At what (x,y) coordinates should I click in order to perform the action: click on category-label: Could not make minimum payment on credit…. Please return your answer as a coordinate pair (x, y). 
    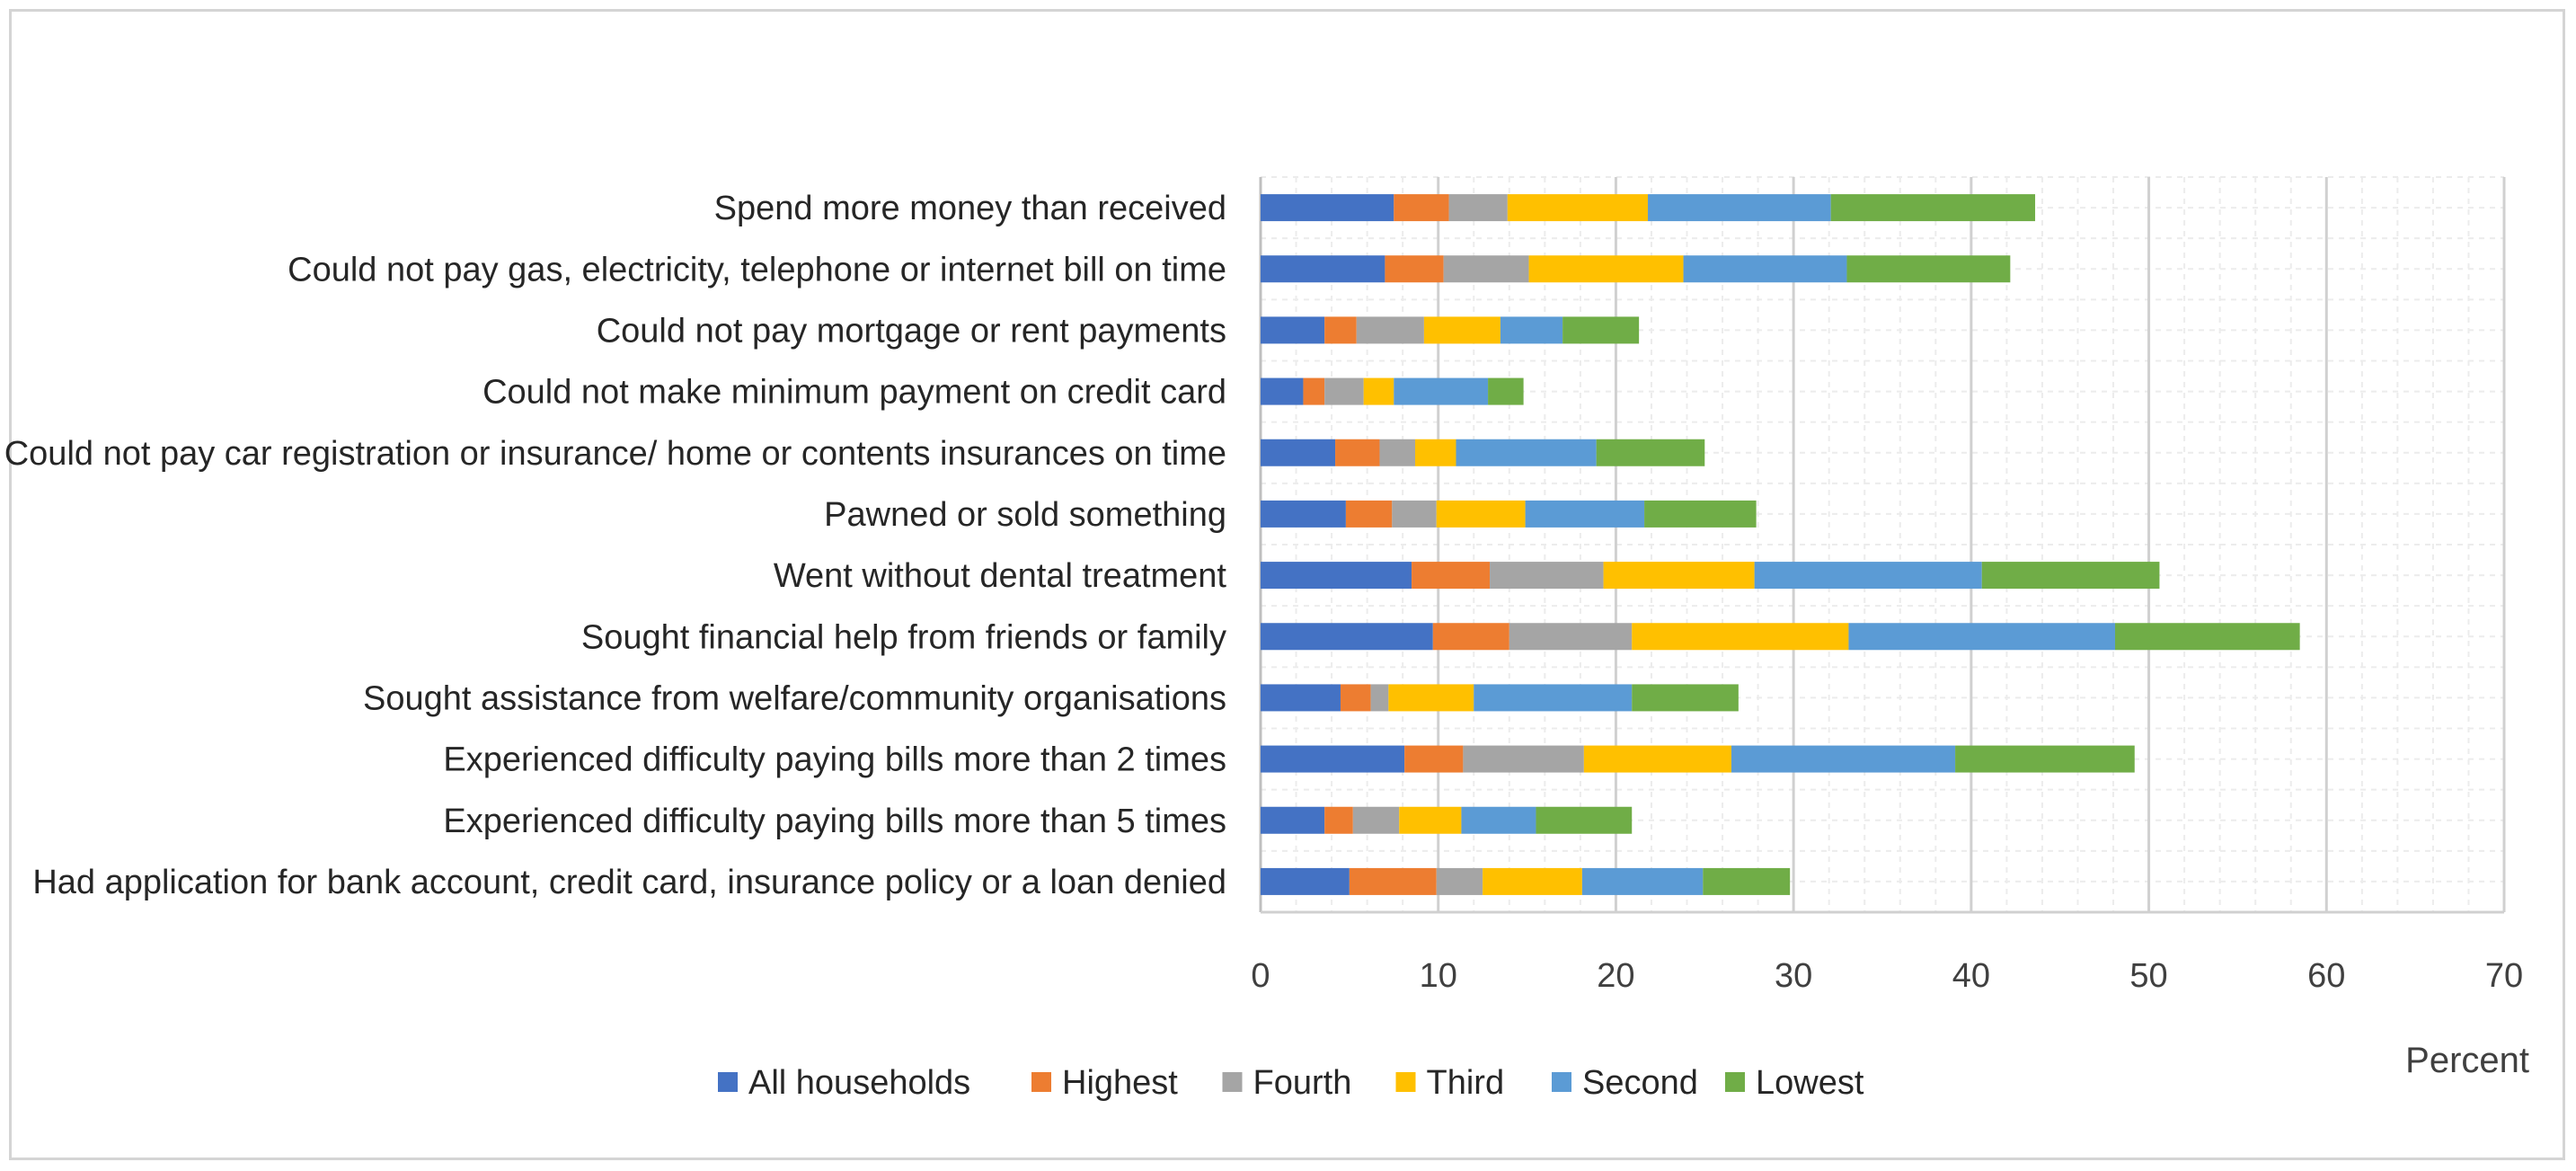
    Looking at the image, I should click on (854, 393).